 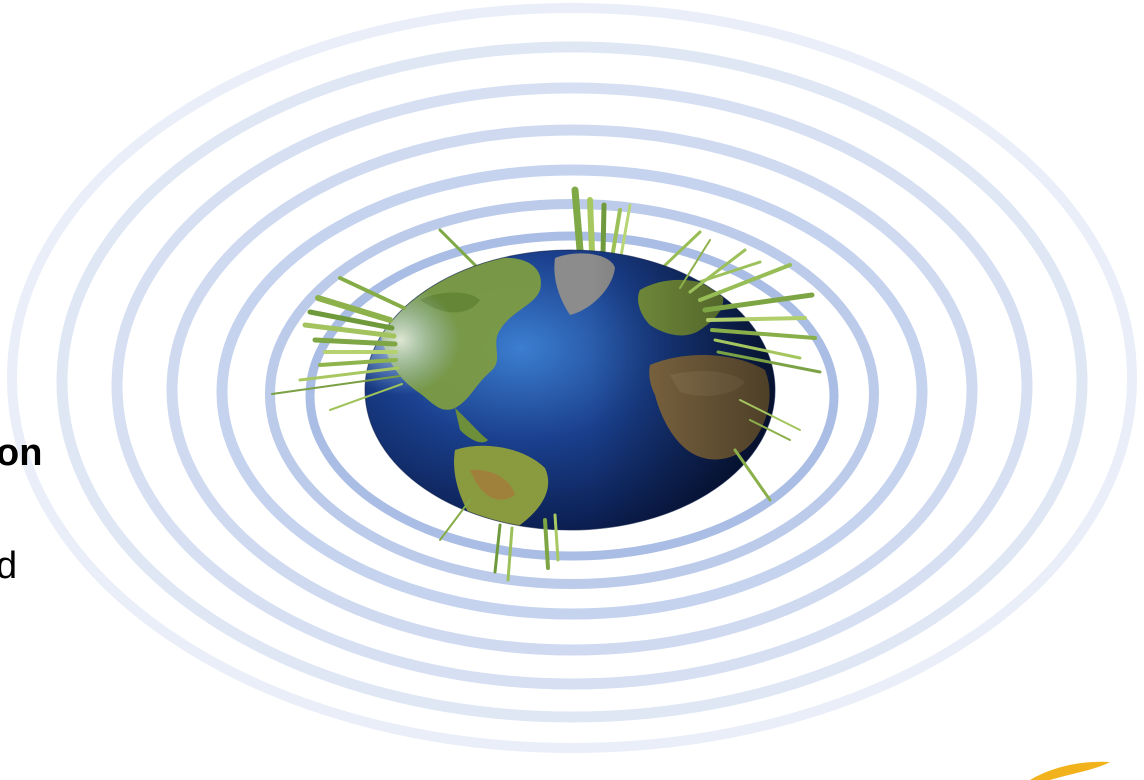 What do you see at coordinates (600, 236) in the screenshot?
I see `data-spikes-back` at bounding box center [600, 236].